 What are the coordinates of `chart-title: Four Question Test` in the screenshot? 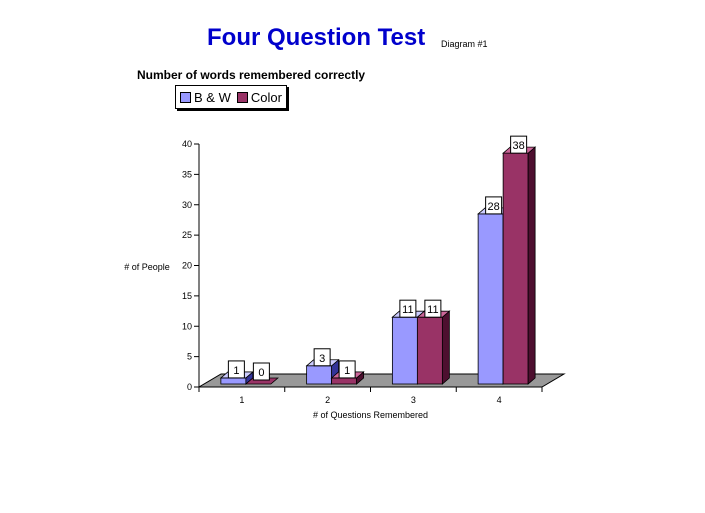 It's located at (316, 37).